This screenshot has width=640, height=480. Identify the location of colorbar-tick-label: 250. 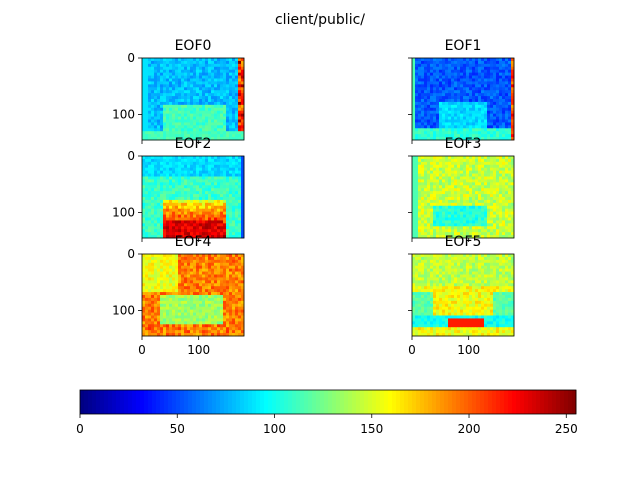
(566, 429).